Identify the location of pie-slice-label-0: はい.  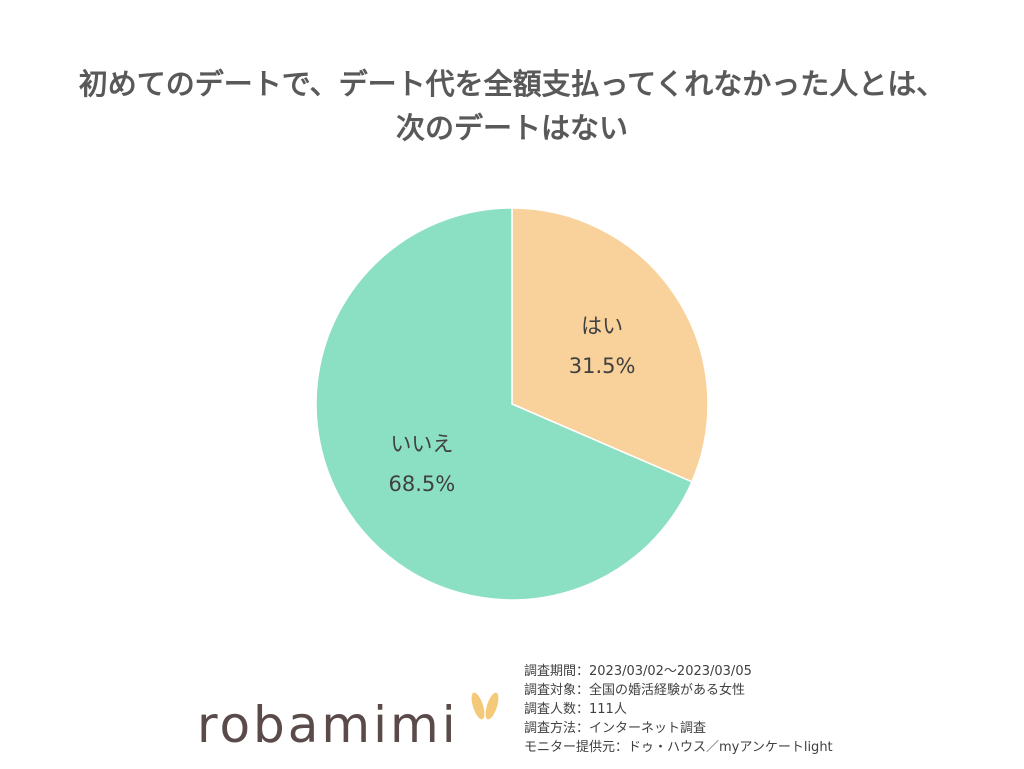
(602, 326).